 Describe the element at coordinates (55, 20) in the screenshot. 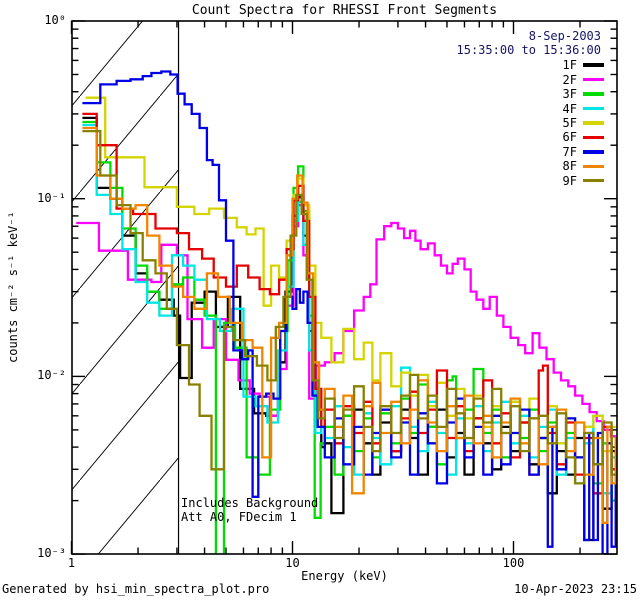

I see `y-tick-label-0: 10⁰` at that location.